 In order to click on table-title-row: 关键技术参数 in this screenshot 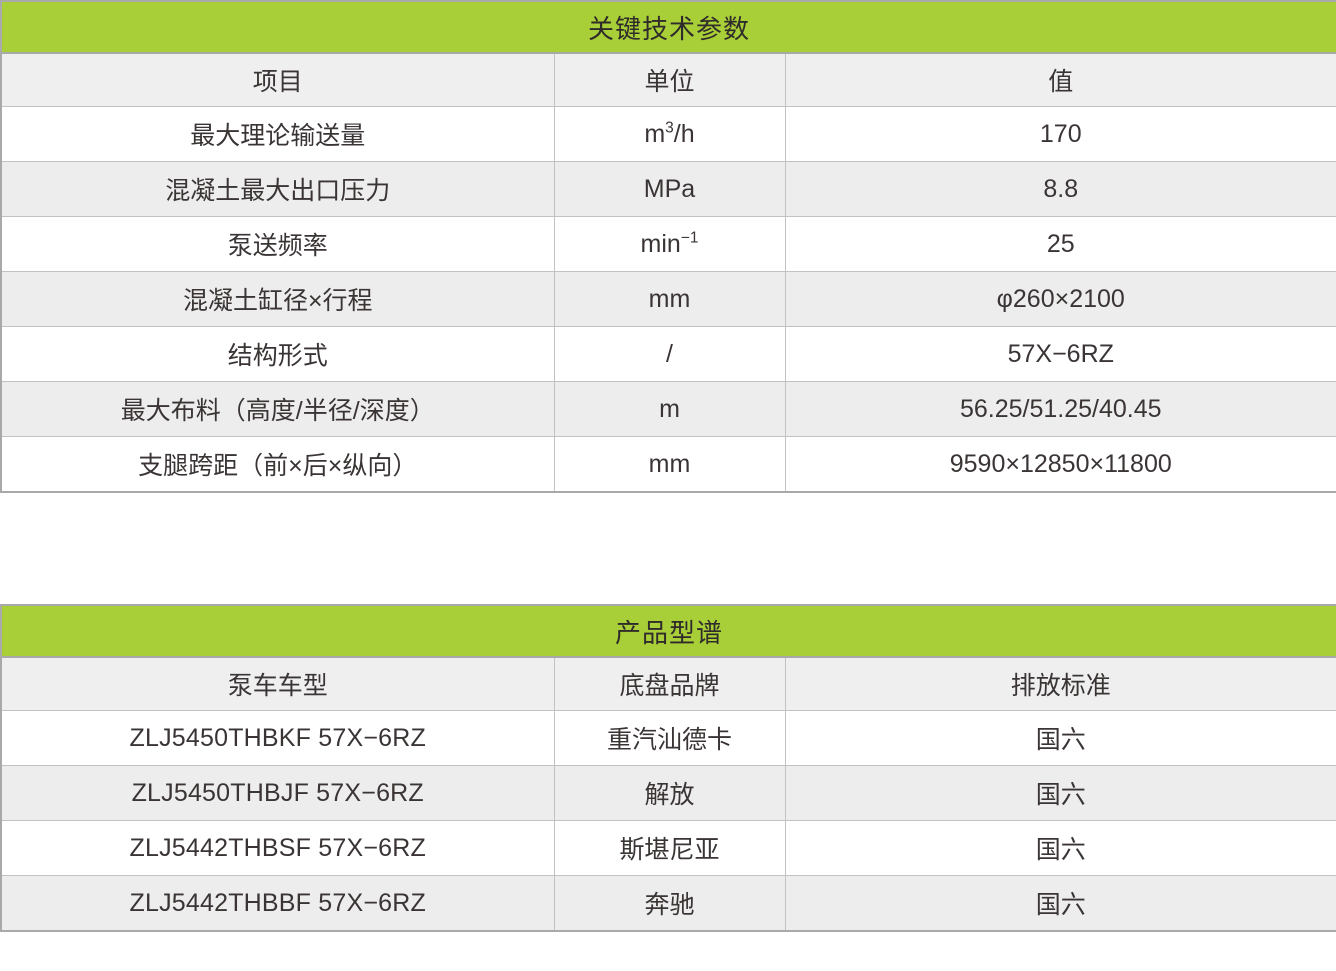, I will do `click(668, 27)`.